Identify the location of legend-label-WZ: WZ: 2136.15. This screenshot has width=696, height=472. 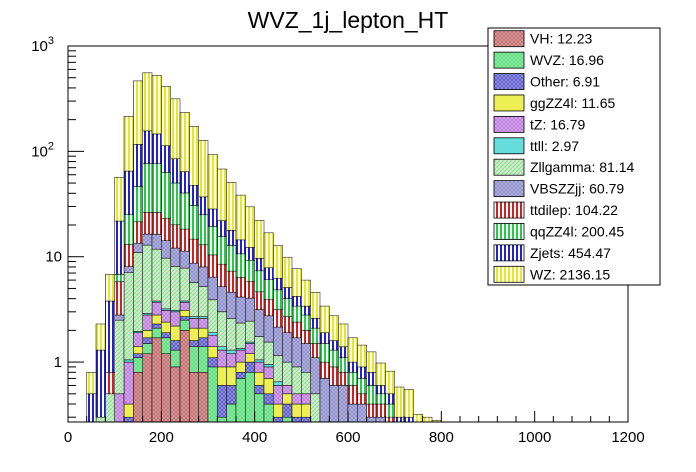
(570, 274).